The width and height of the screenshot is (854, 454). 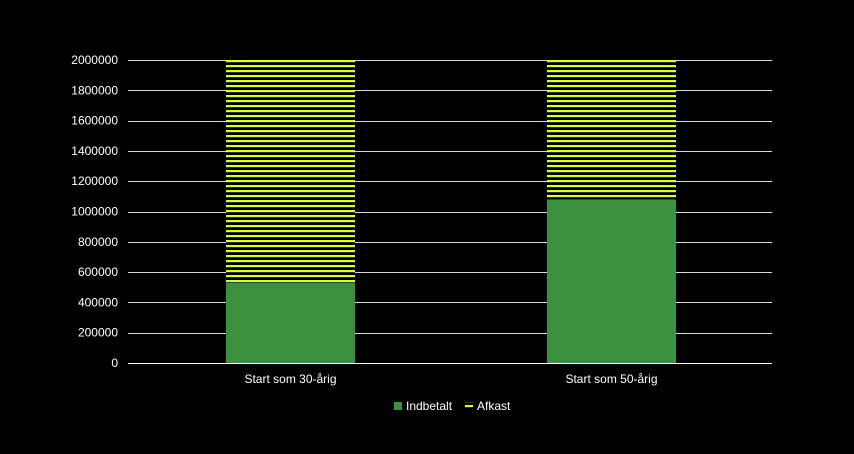 What do you see at coordinates (290, 379) in the screenshot?
I see `x-category-label-1: Start som 30-årig` at bounding box center [290, 379].